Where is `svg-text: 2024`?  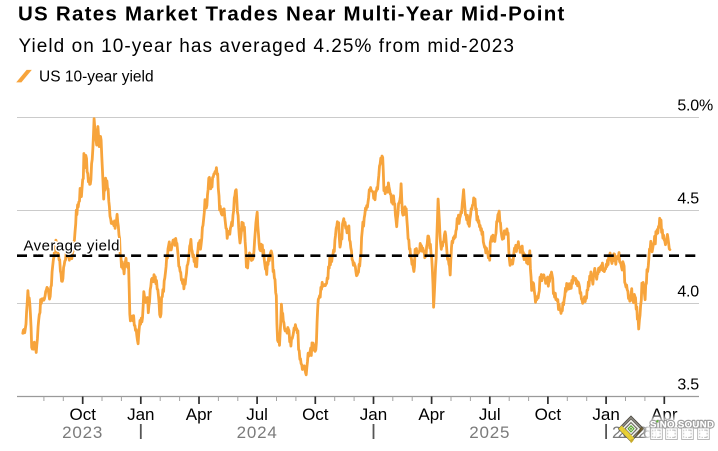
svg-text: 2024 is located at coordinates (257, 432).